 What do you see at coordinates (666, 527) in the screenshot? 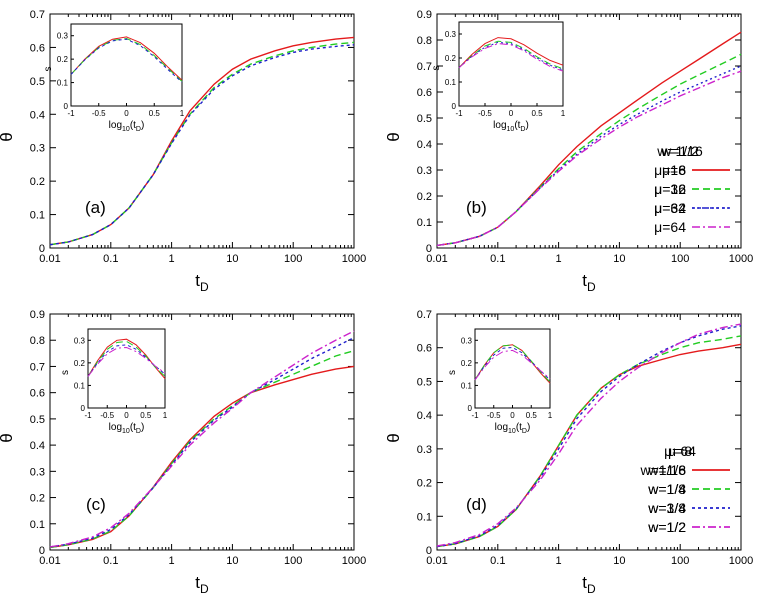
I see `legend-label: w=1/2` at bounding box center [666, 527].